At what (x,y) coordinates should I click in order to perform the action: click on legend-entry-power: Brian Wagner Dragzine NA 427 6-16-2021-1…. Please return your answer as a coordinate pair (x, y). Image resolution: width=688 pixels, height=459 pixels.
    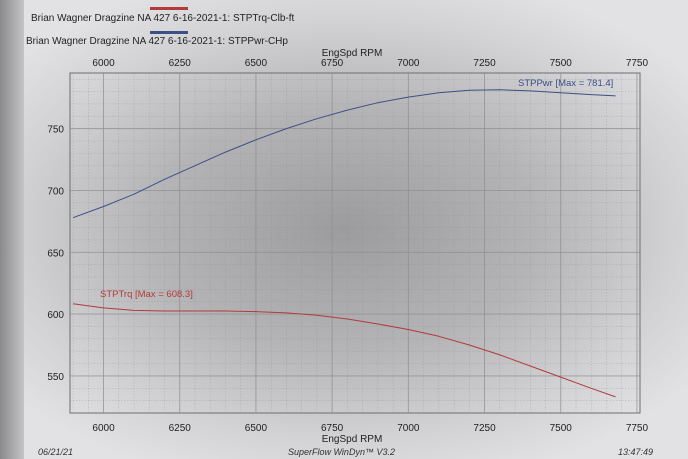
    Looking at the image, I should click on (157, 41).